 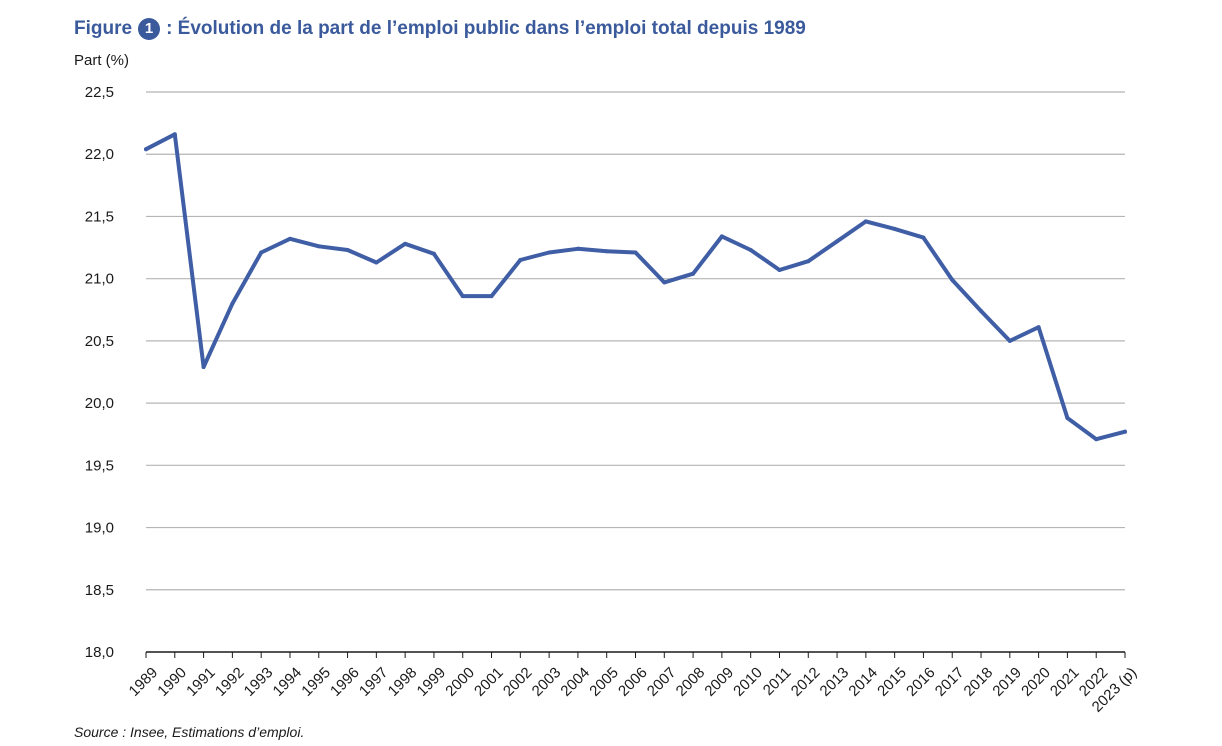 What do you see at coordinates (99, 216) in the screenshot?
I see `y-tick-label: 21,5` at bounding box center [99, 216].